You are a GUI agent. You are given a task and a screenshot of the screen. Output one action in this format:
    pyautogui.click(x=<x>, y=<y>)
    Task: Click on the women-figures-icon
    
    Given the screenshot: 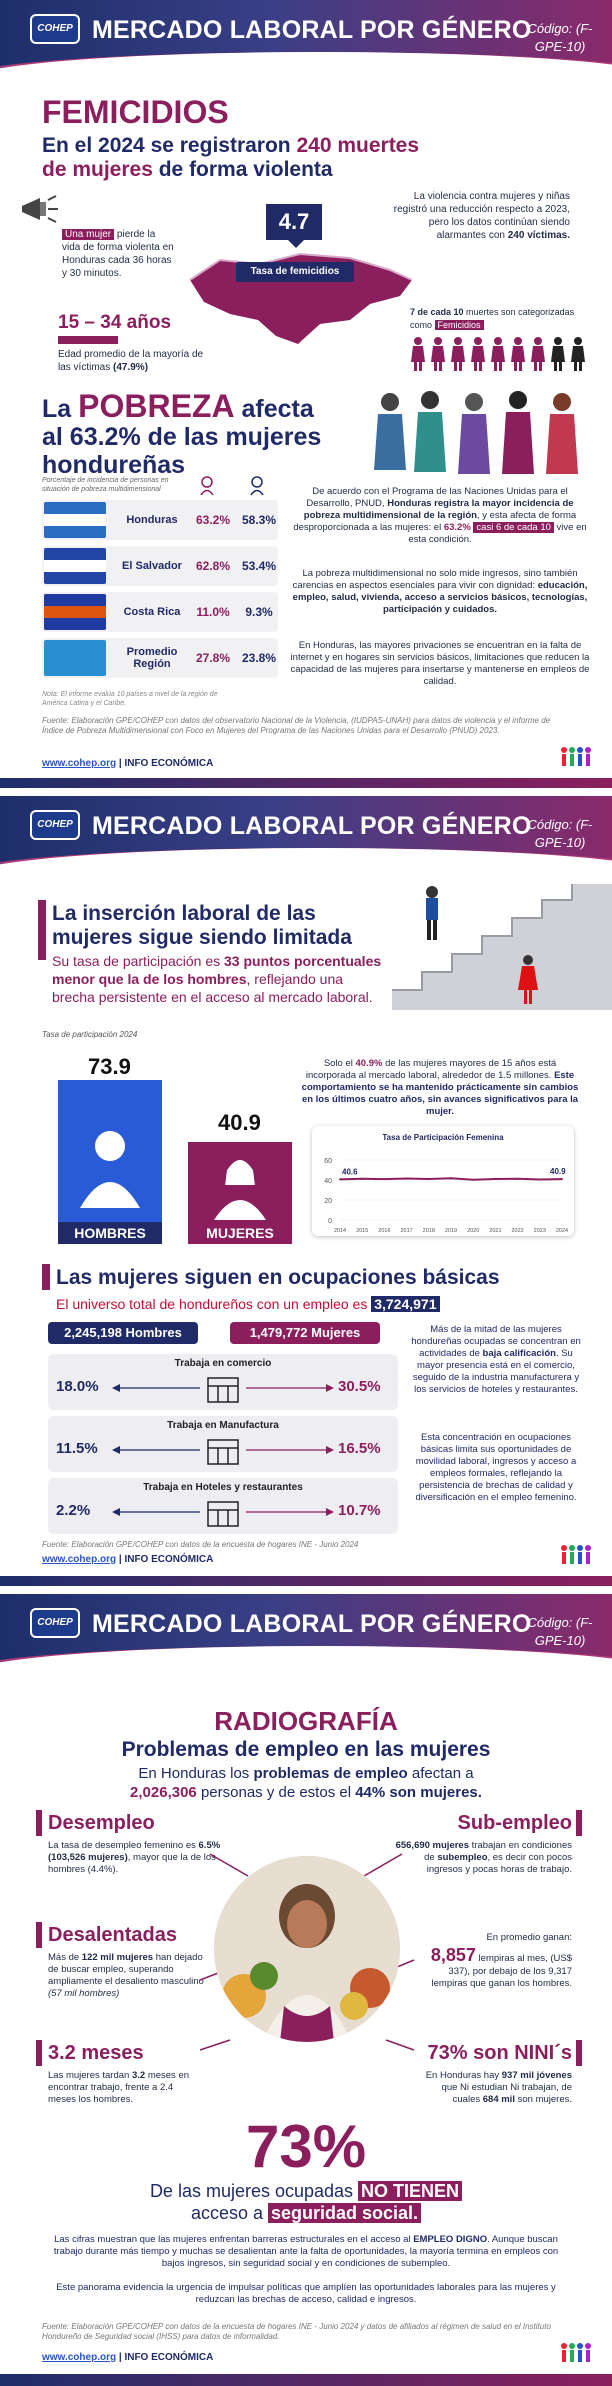 What is the action you would take?
    pyautogui.click(x=500, y=354)
    